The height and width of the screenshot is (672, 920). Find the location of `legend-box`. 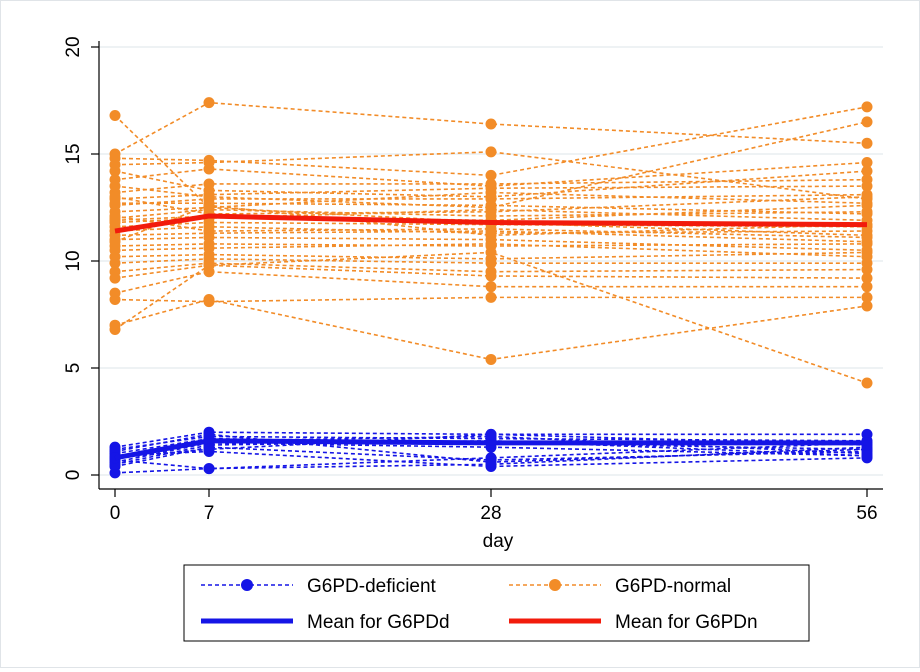

legend-box is located at coordinates (496, 603).